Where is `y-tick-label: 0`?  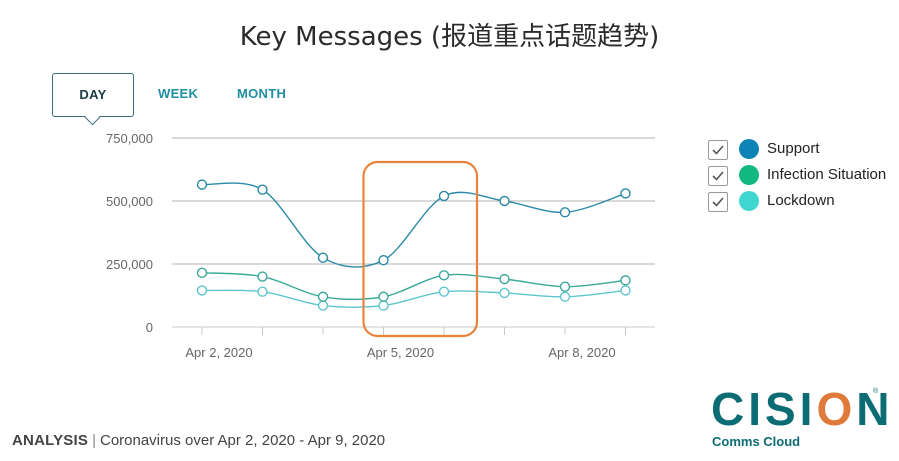
y-tick-label: 0 is located at coordinates (149, 327).